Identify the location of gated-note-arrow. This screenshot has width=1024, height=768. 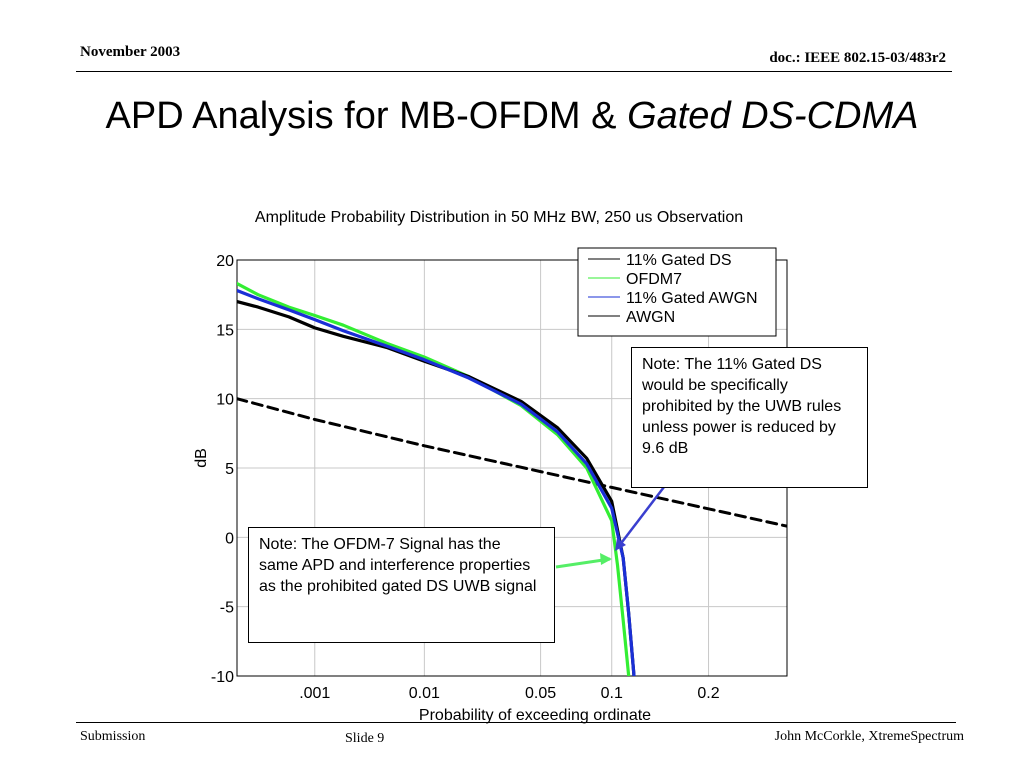
(641, 516).